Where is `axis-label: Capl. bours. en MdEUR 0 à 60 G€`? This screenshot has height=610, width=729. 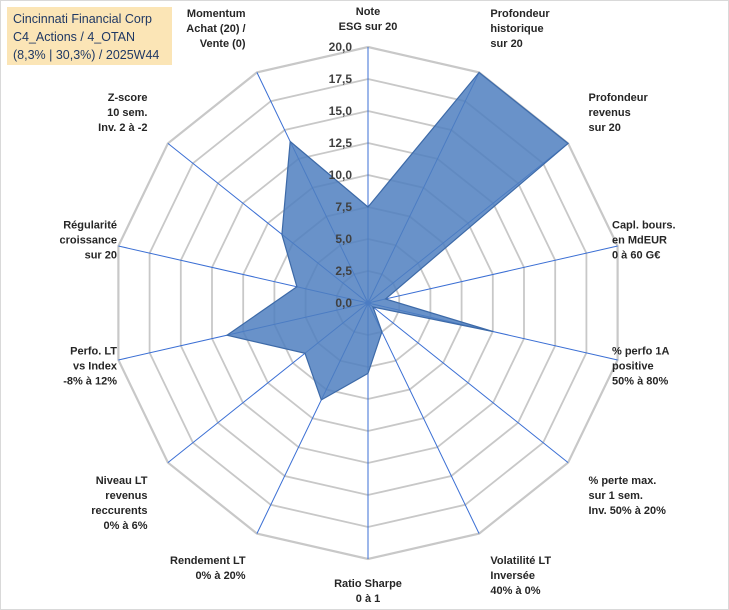
axis-label: Capl. bours. en MdEUR 0 à 60 G€ is located at coordinates (644, 241).